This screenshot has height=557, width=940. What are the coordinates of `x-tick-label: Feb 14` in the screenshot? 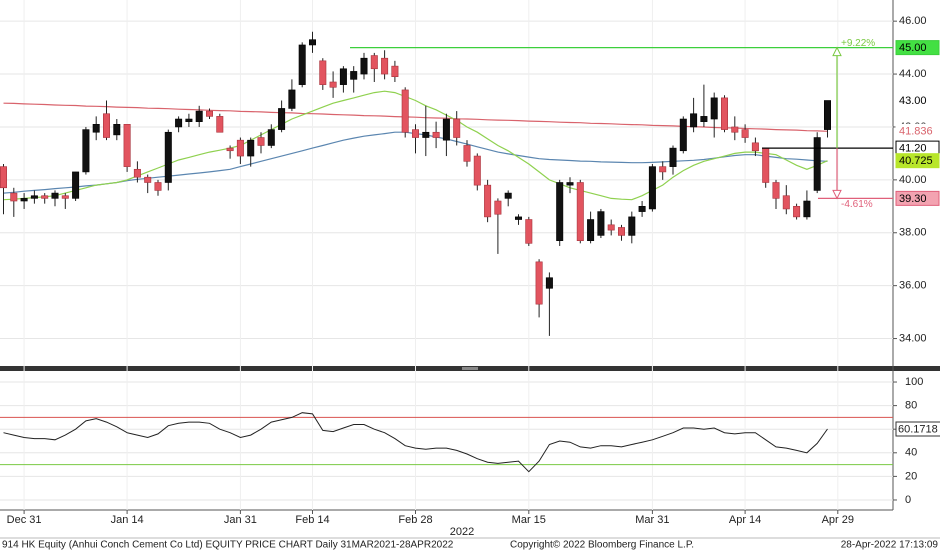 It's located at (312, 520).